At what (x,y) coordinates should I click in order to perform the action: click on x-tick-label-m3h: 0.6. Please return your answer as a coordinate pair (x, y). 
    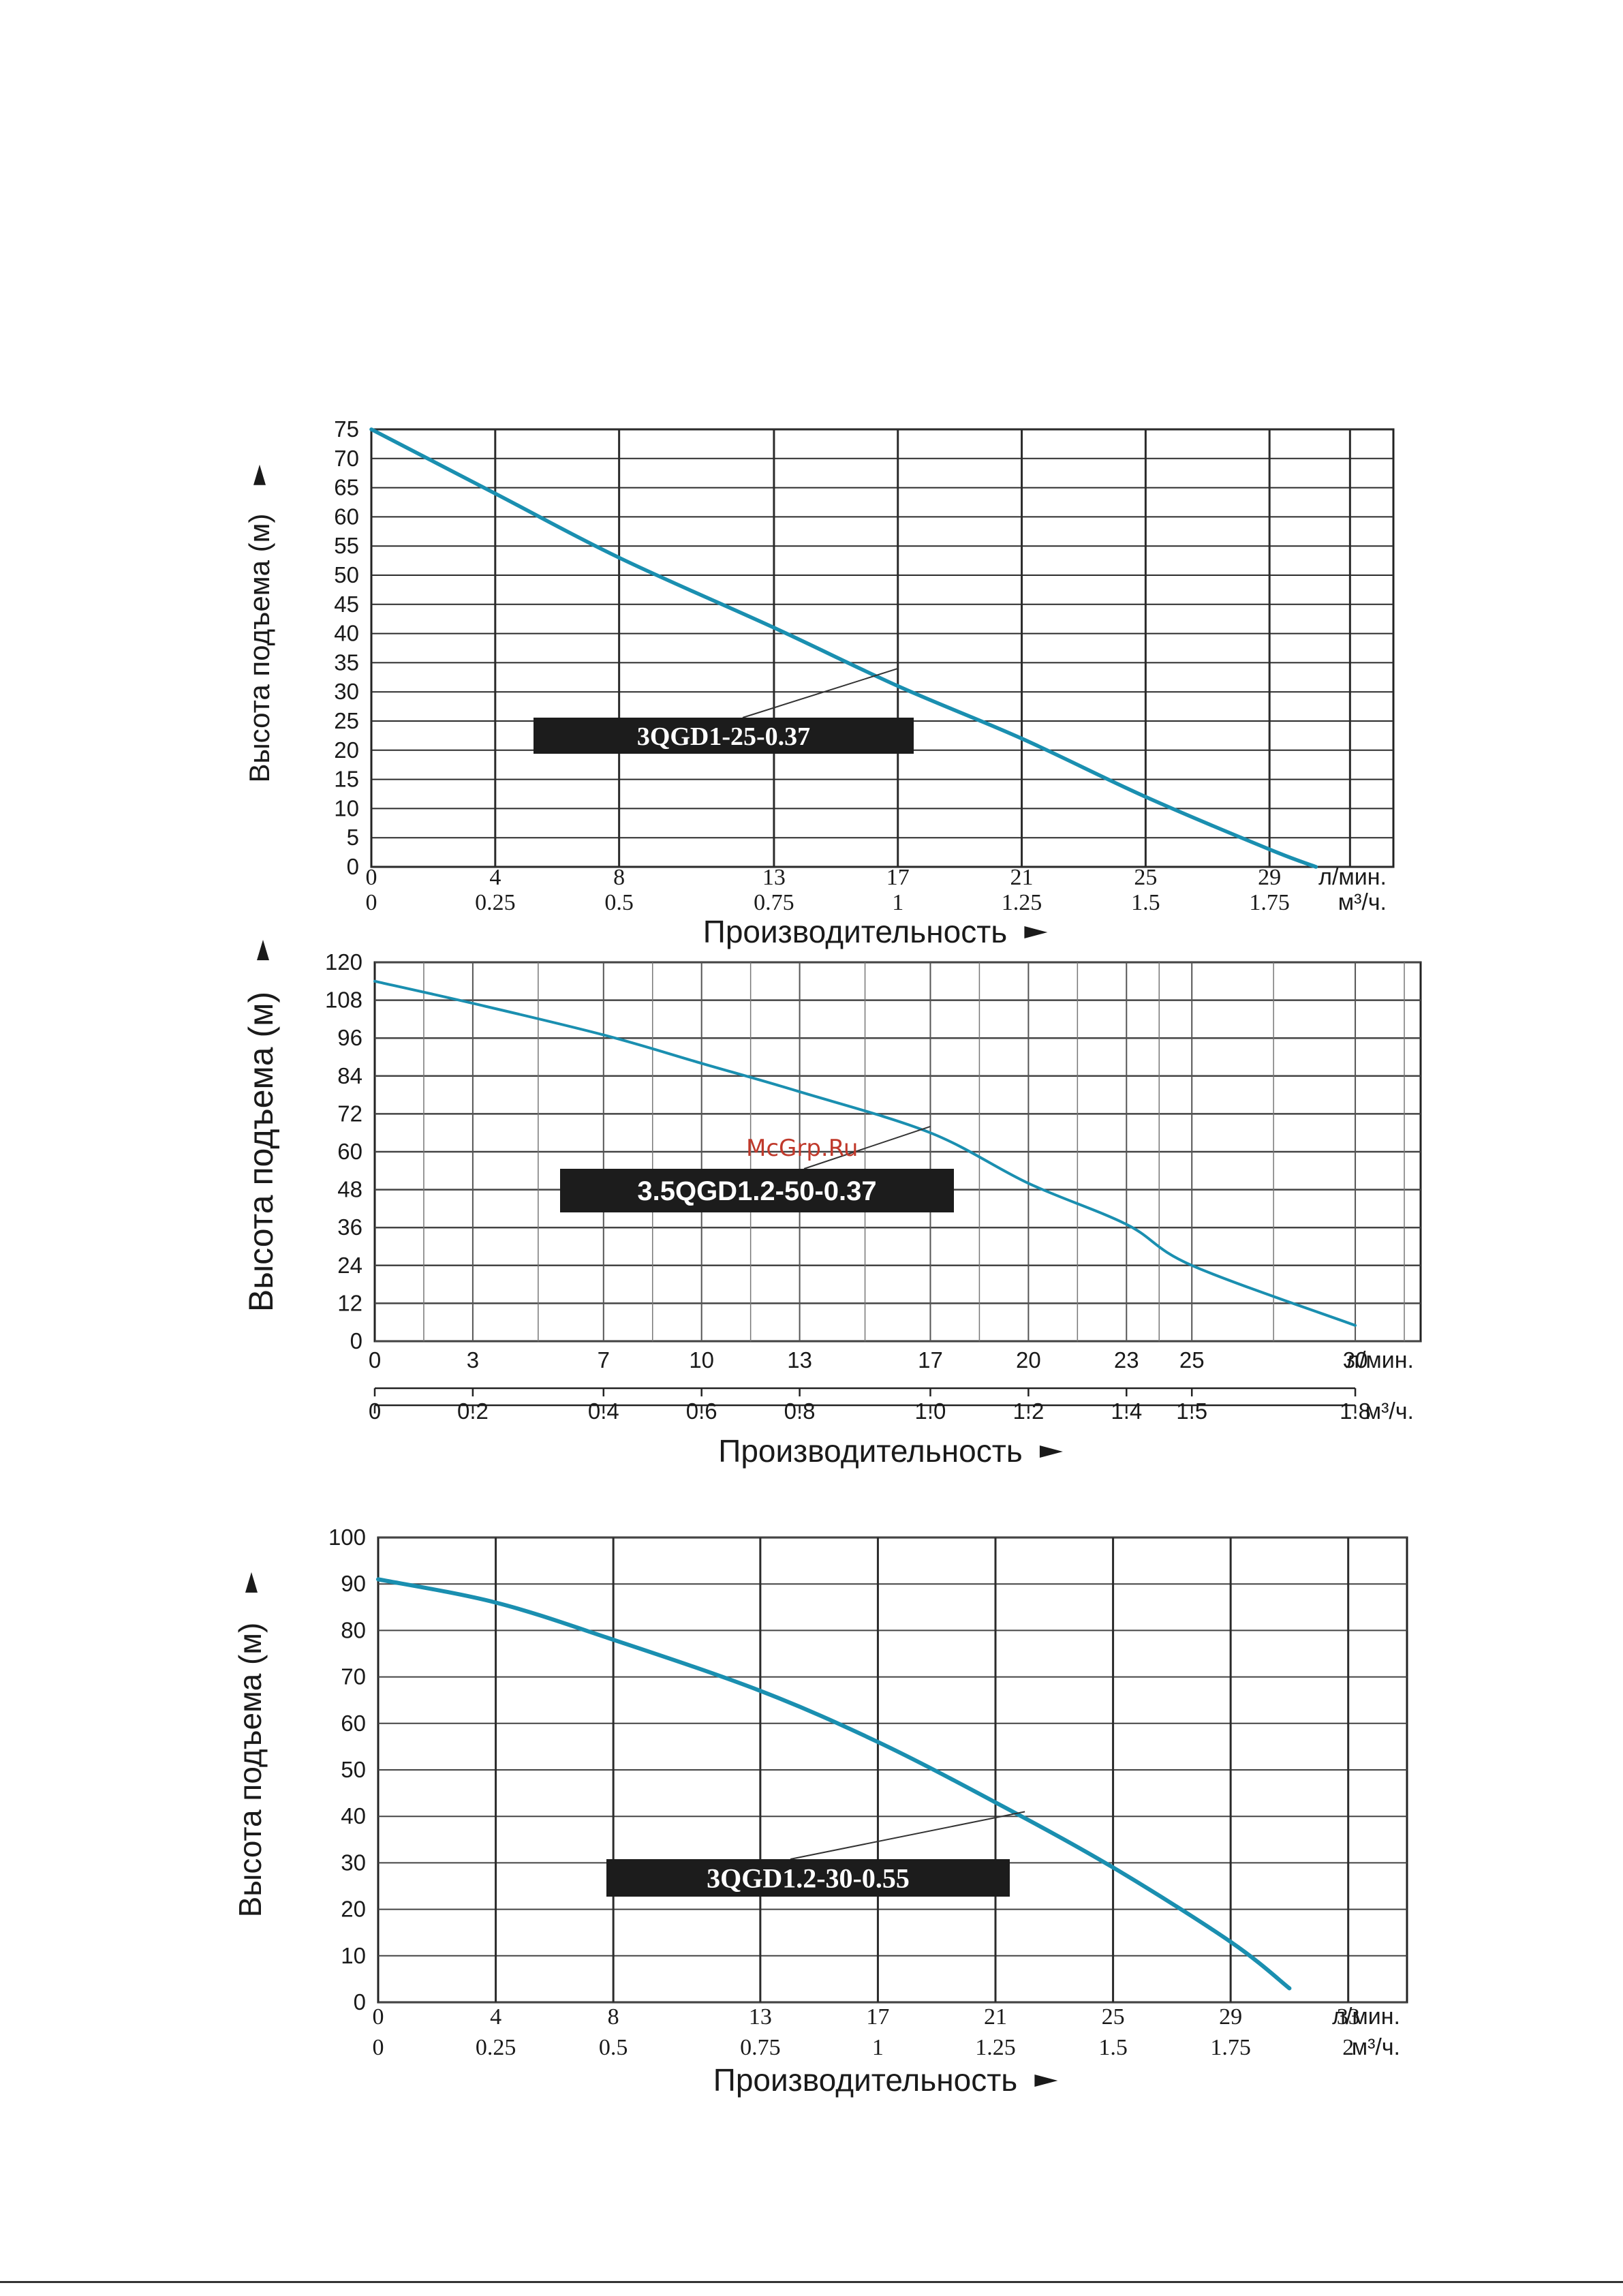
    Looking at the image, I should click on (701, 1411).